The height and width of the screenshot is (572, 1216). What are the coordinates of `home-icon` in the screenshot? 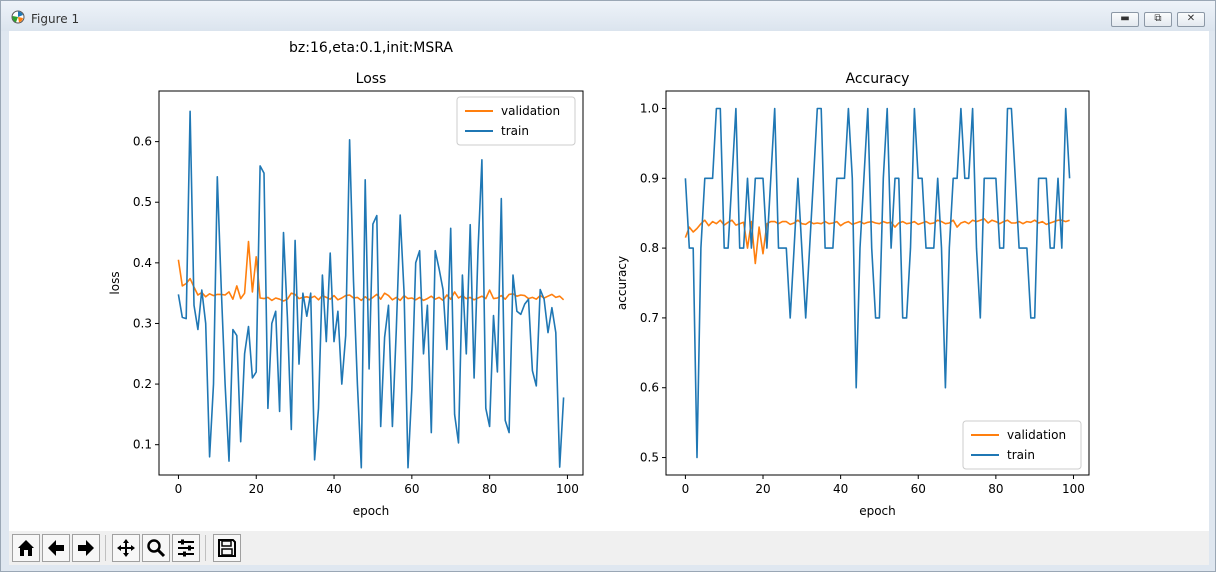 It's located at (26, 548).